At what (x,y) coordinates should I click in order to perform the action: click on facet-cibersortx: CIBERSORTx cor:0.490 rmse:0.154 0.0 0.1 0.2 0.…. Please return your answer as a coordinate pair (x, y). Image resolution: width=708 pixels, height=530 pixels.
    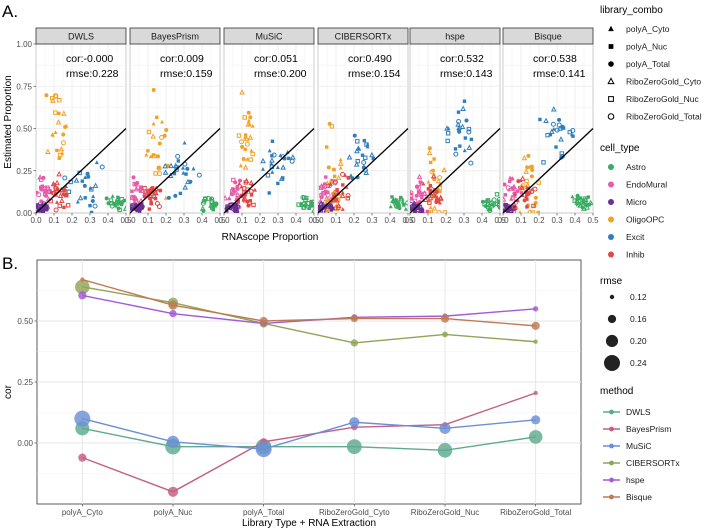
    Looking at the image, I should click on (363, 126).